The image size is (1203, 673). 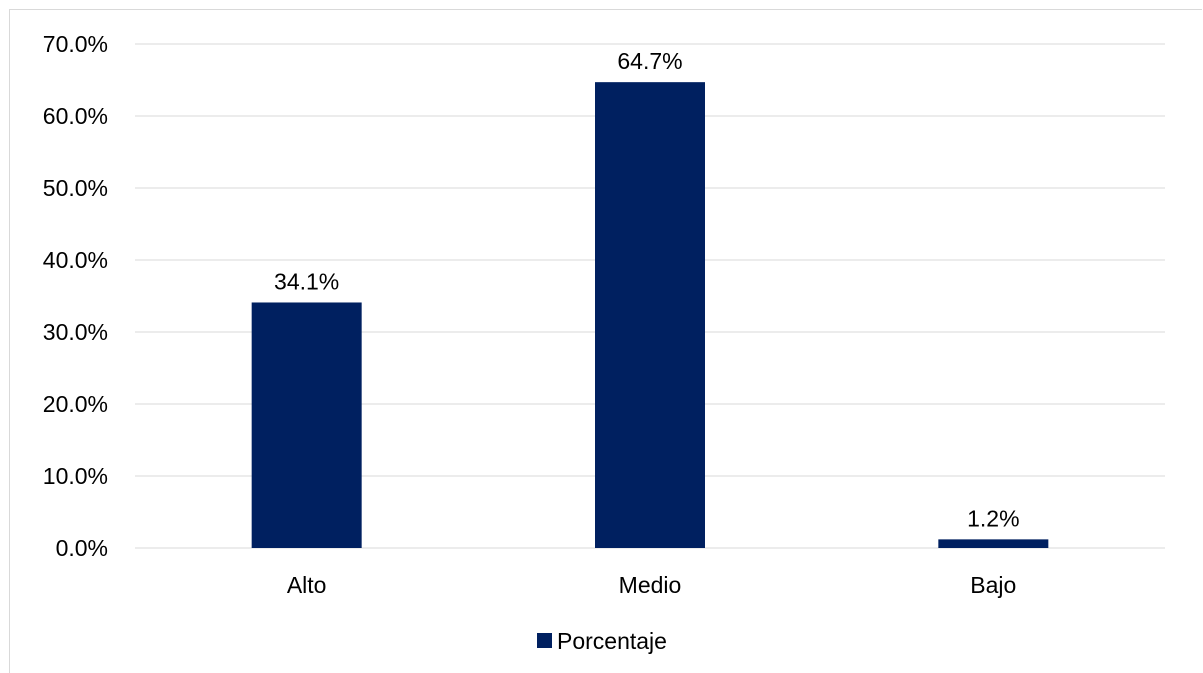 What do you see at coordinates (306, 425) in the screenshot?
I see `bar-alto` at bounding box center [306, 425].